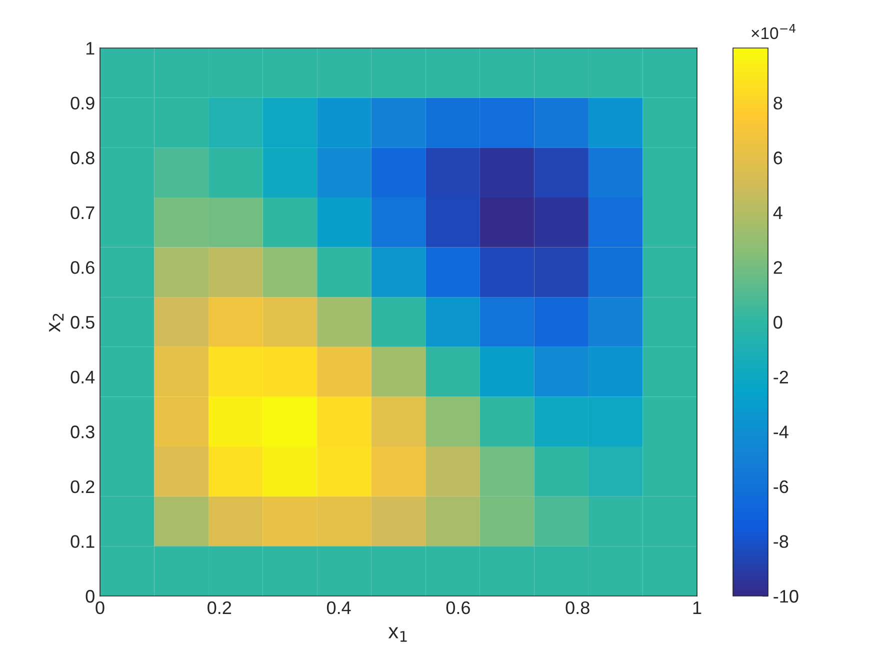  What do you see at coordinates (56, 323) in the screenshot?
I see `y-axis-title: x$_{2}$` at bounding box center [56, 323].